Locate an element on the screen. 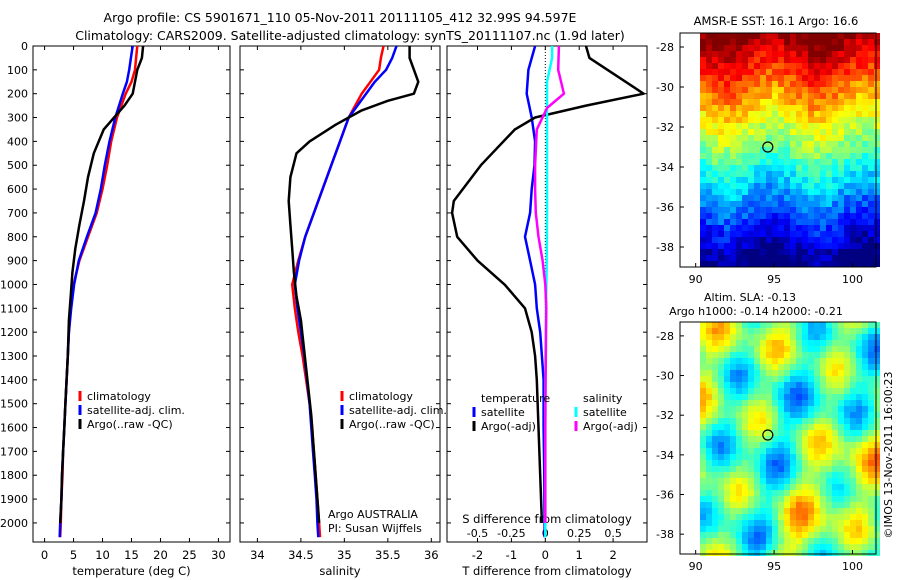  x-tick-label: 36 is located at coordinates (431, 555).